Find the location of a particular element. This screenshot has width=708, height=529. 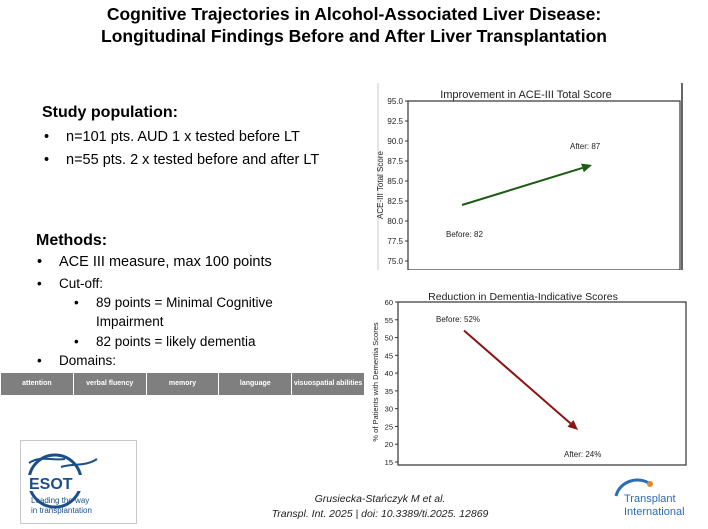

dementia-before-label: Before: 52% is located at coordinates (458, 319).